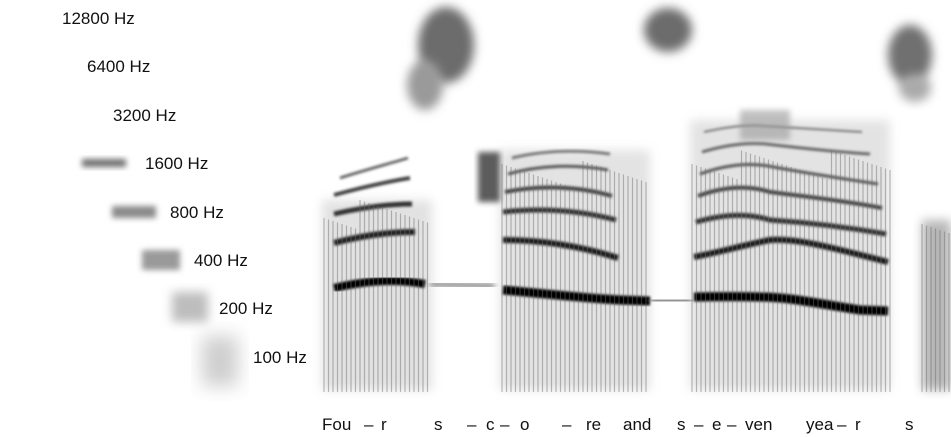 Image resolution: width=951 pixels, height=437 pixels. Describe the element at coordinates (820, 424) in the screenshot. I see `syllable-yea: yea` at that location.